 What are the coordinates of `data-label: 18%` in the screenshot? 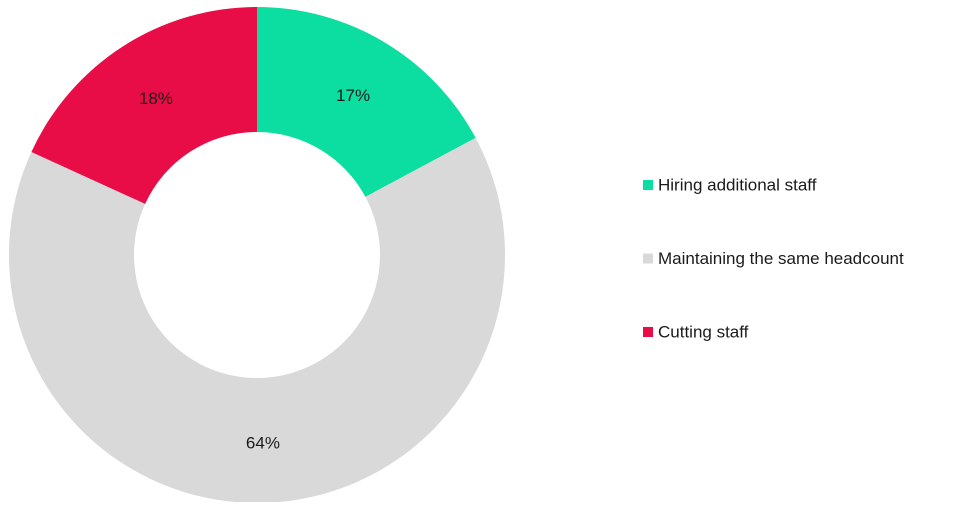 It's located at (156, 98).